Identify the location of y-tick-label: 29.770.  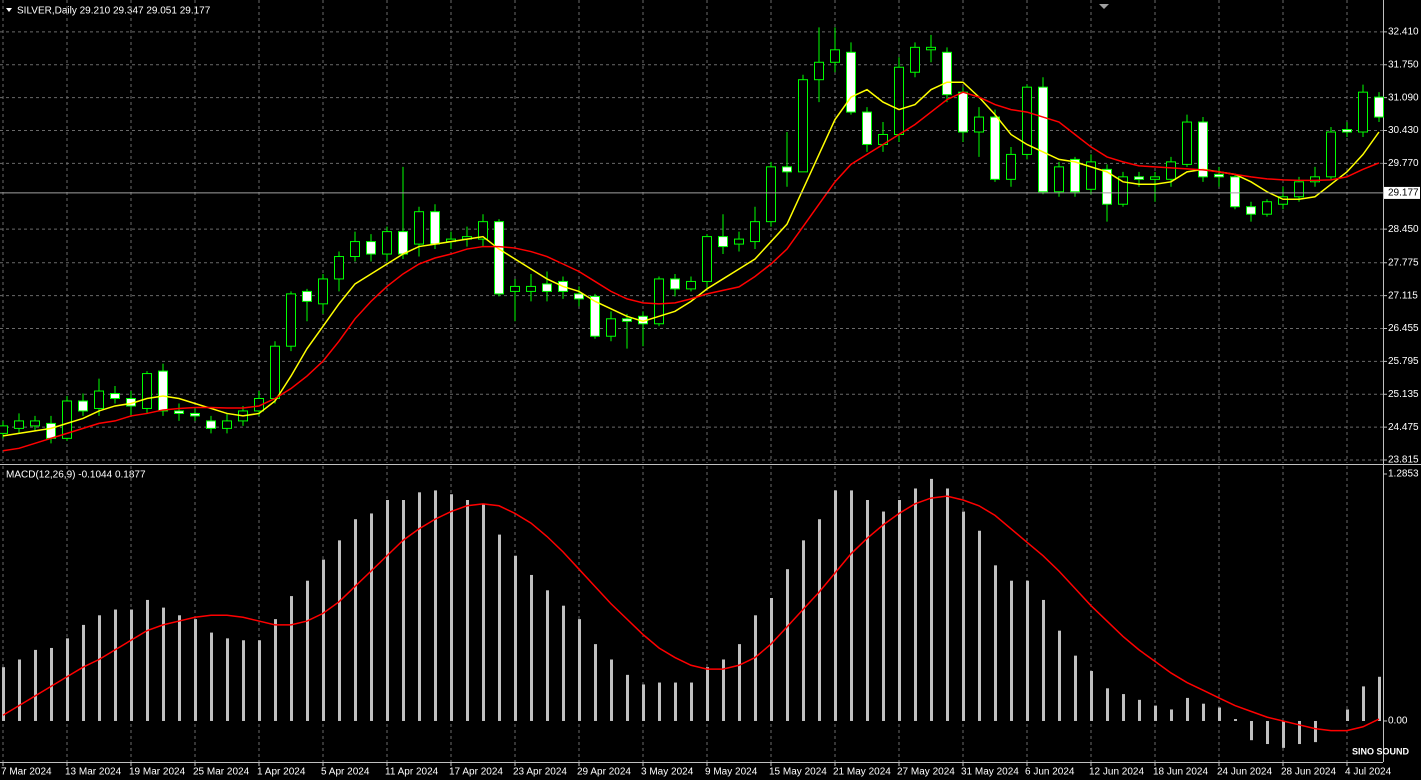
(1403, 163).